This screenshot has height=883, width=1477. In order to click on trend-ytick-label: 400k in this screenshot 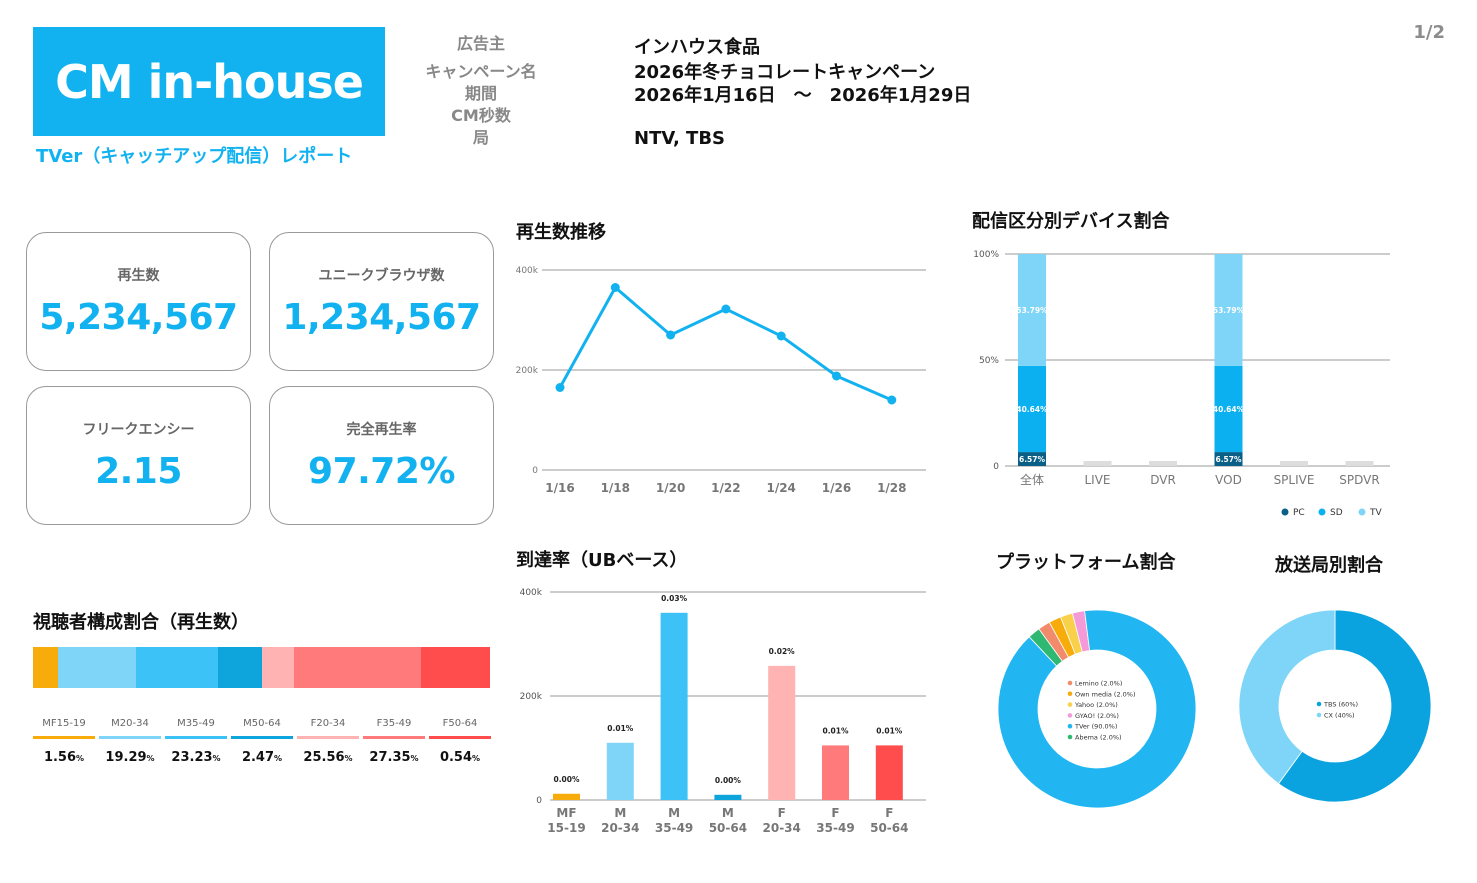, I will do `click(527, 271)`.